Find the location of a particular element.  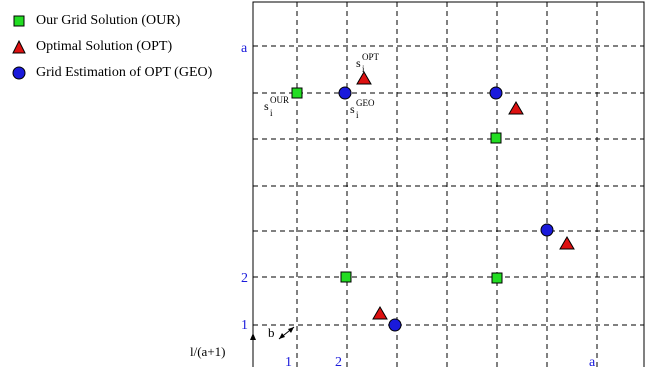

b-arrowhead-start is located at coordinates (282, 336).